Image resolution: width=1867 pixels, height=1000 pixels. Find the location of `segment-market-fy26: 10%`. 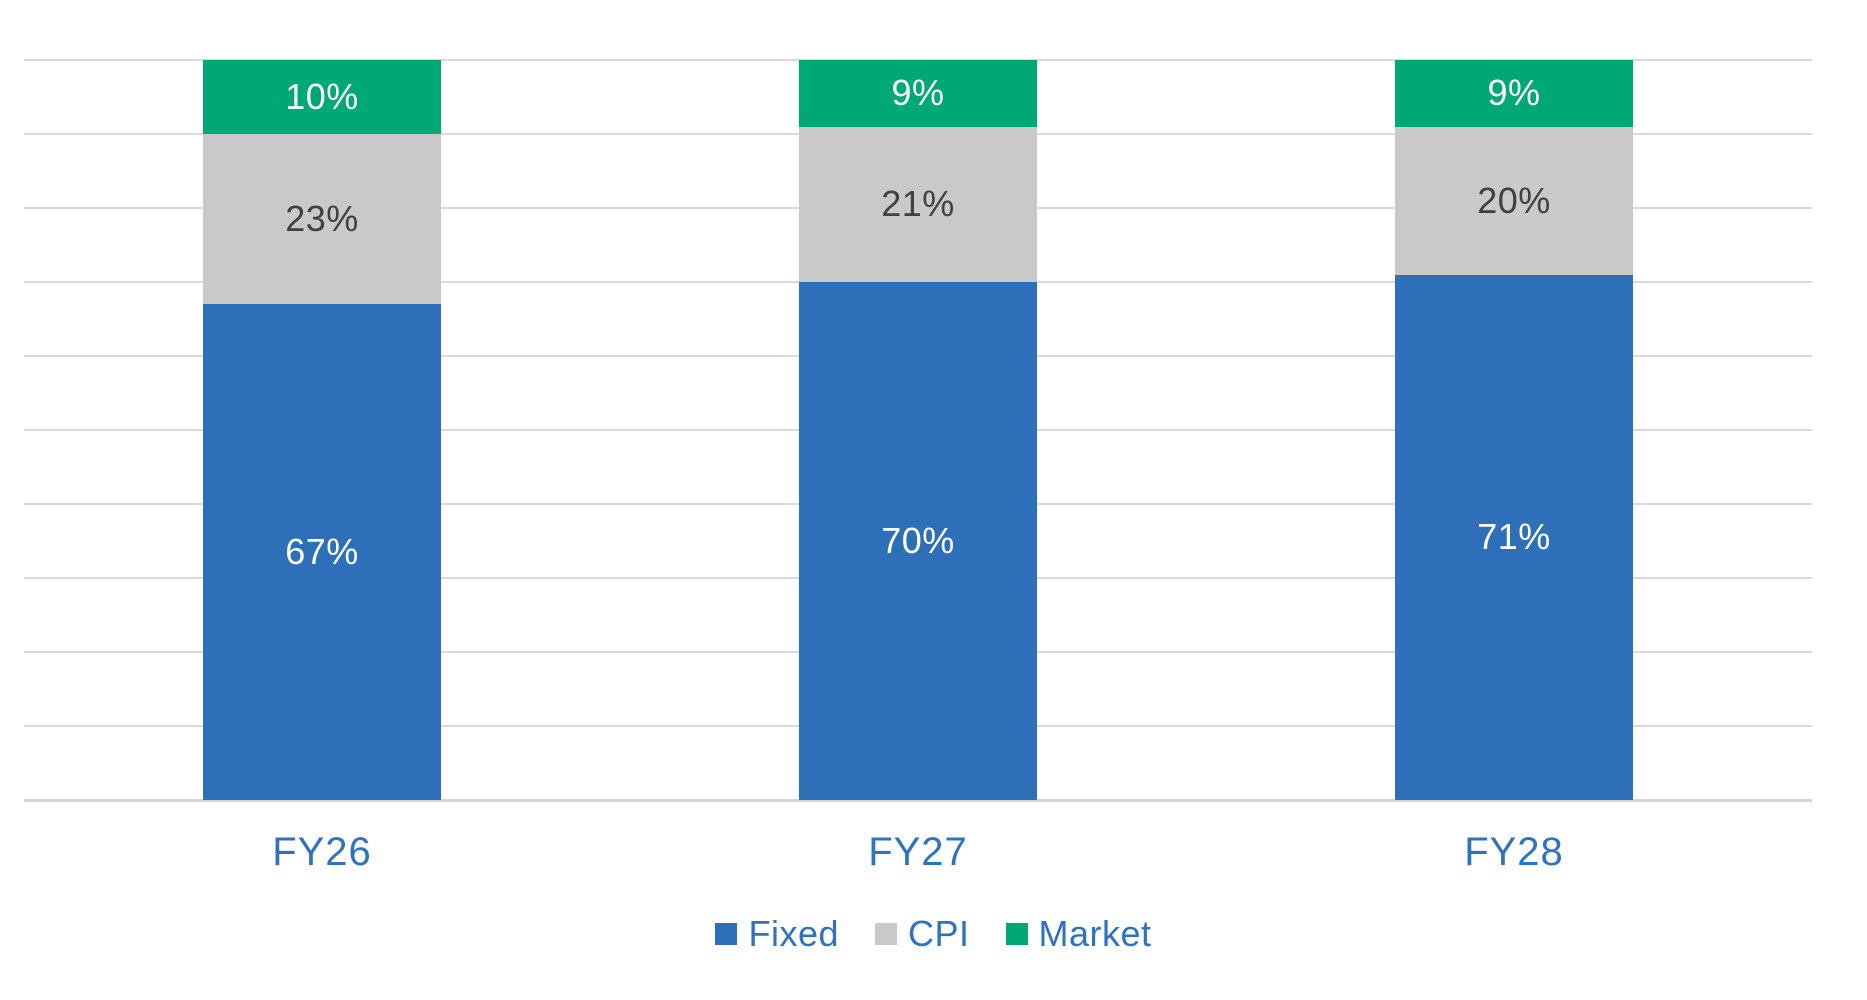

segment-market-fy26: 10% is located at coordinates (321, 97).